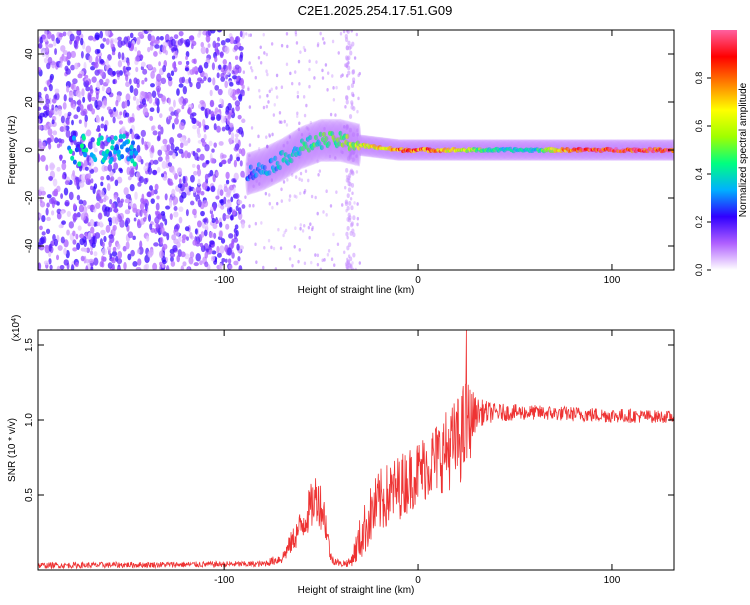  I want to click on y-tick-label: -20, so click(29, 197).